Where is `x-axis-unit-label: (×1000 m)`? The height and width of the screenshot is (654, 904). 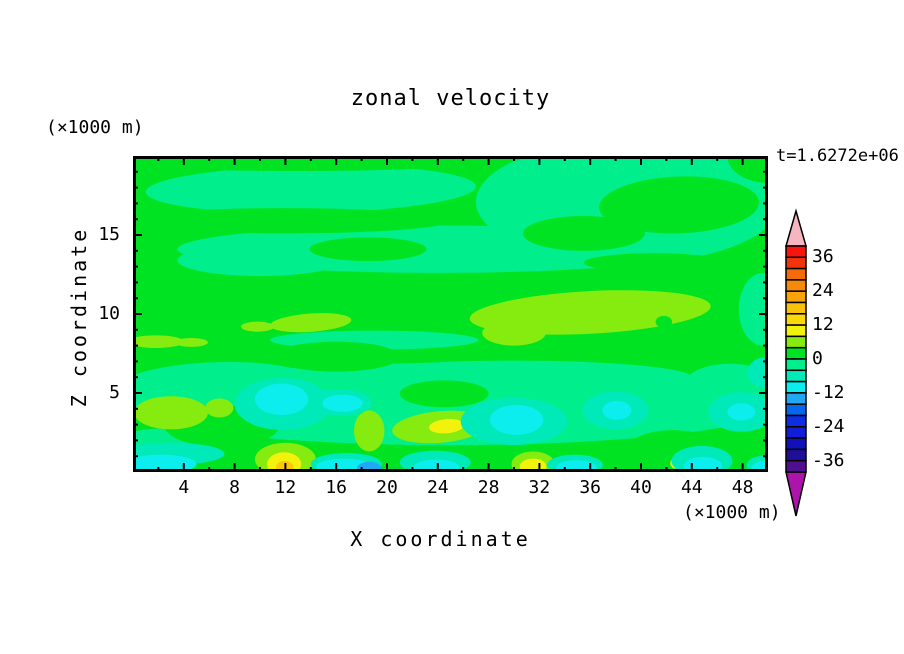 x-axis-unit-label: (×1000 m) is located at coordinates (732, 512).